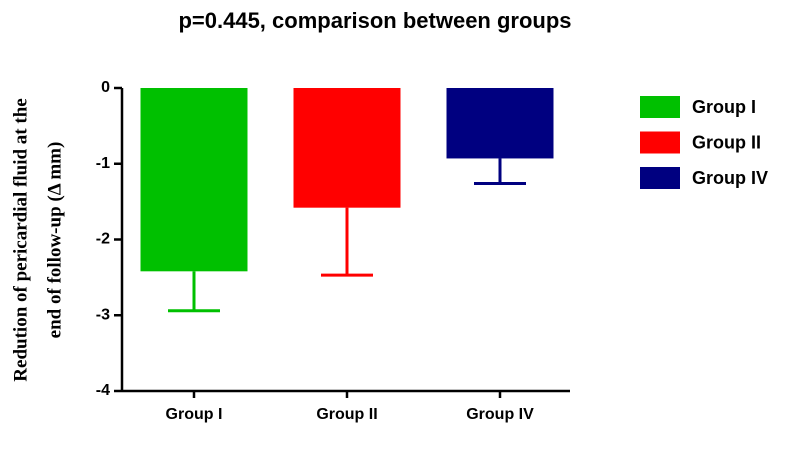 Image resolution: width=801 pixels, height=456 pixels. What do you see at coordinates (54, 240) in the screenshot?
I see `y-label-line: end of follow-up (Δ mm)` at bounding box center [54, 240].